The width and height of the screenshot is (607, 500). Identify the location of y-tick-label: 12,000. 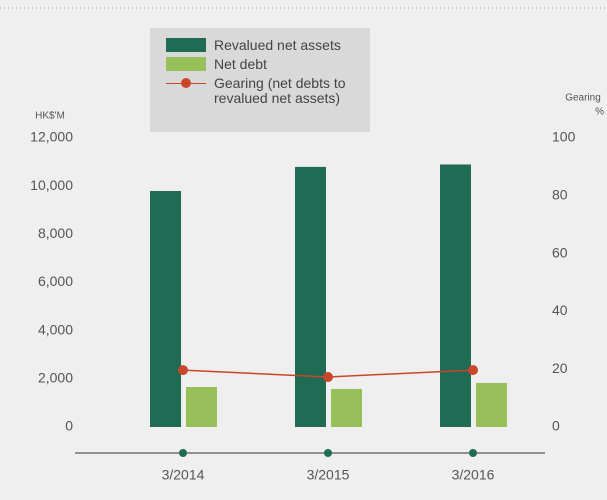
(51, 137).